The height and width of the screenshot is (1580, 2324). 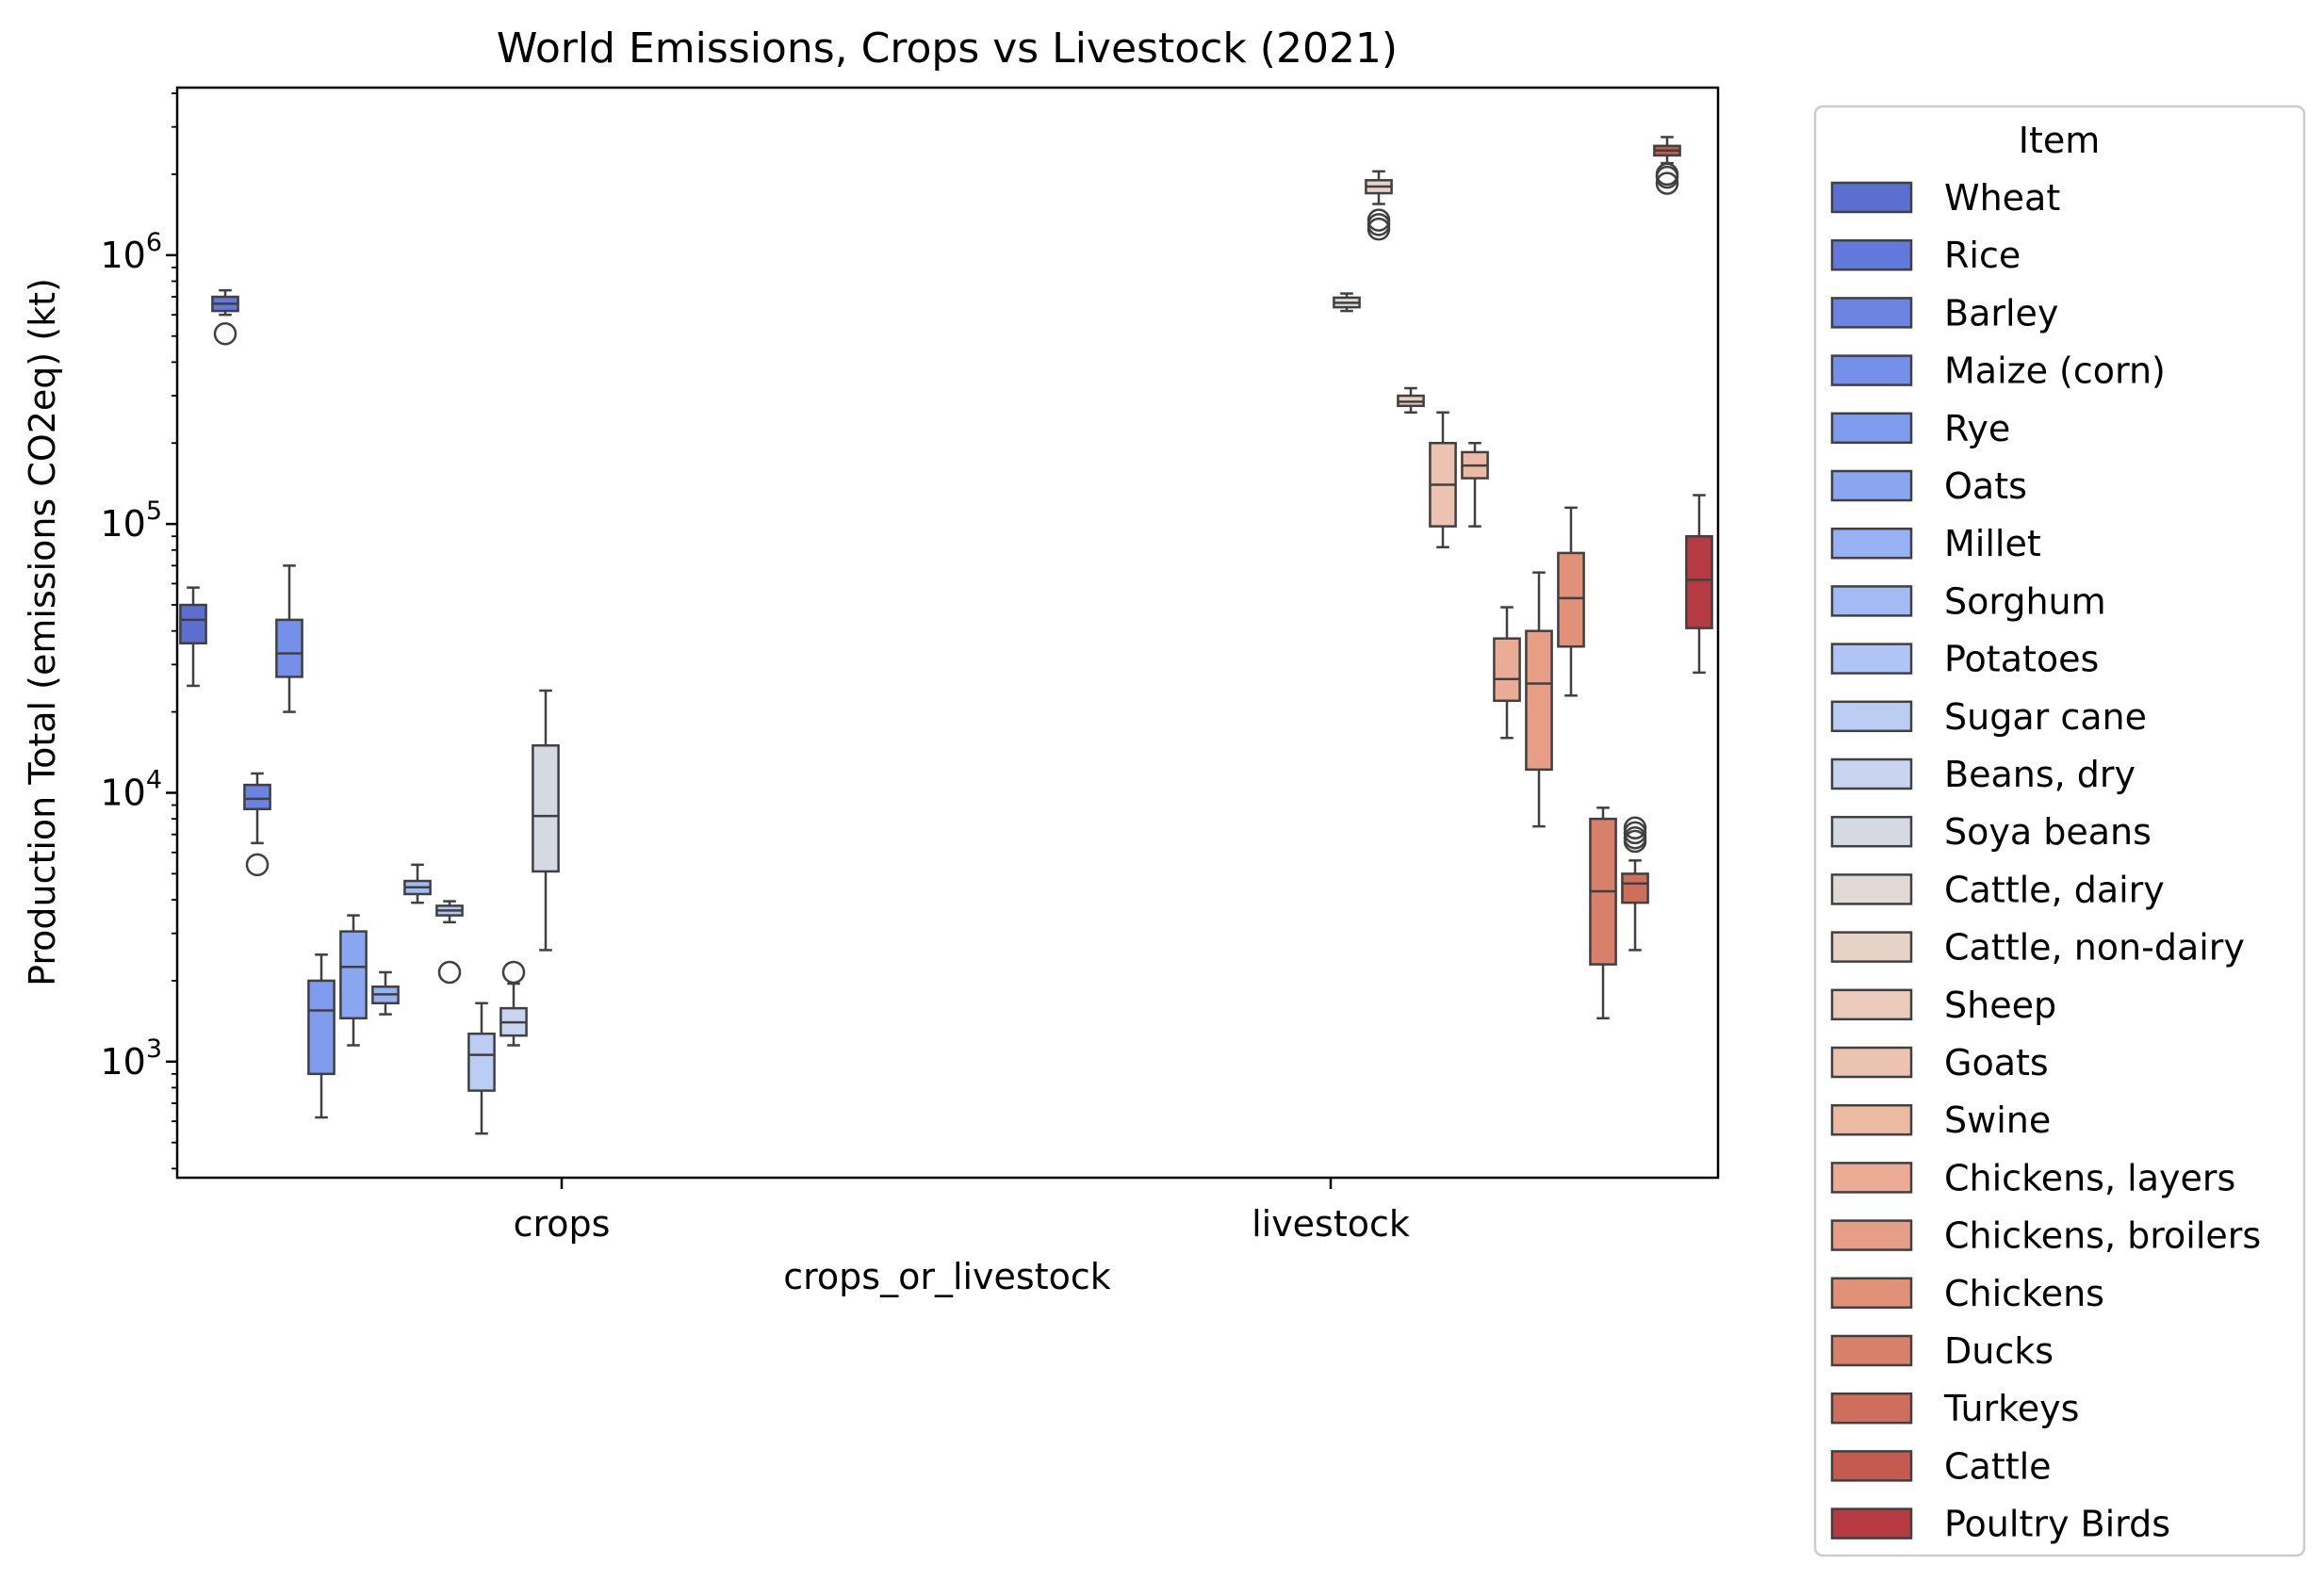 What do you see at coordinates (2040, 775) in the screenshot?
I see `legend-entry-label: Beans, dry` at bounding box center [2040, 775].